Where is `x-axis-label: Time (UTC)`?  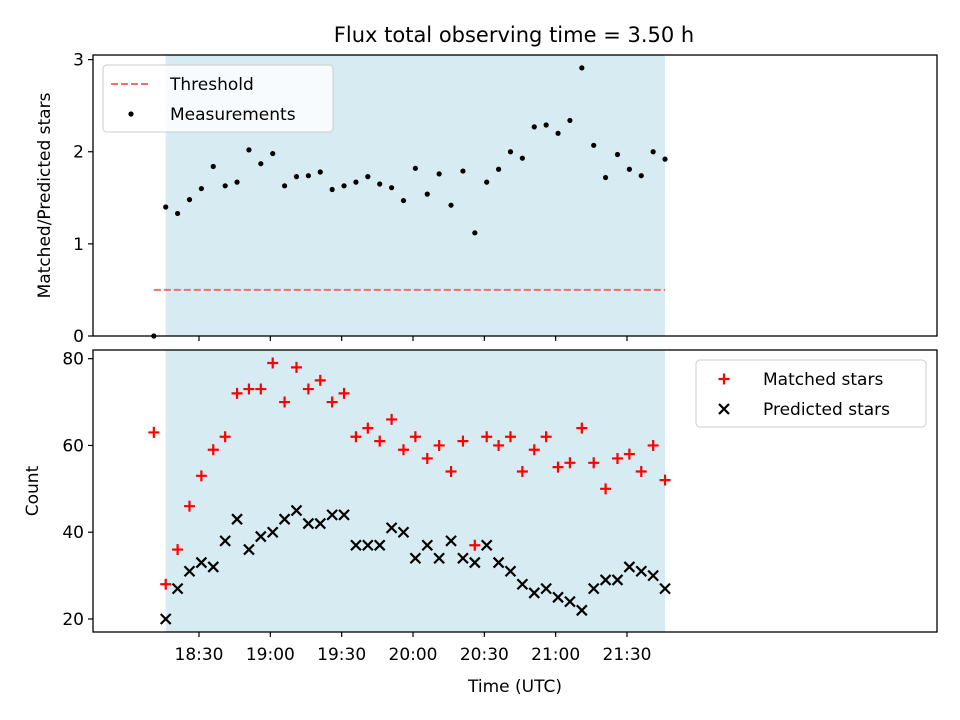 x-axis-label: Time (UTC) is located at coordinates (514, 687).